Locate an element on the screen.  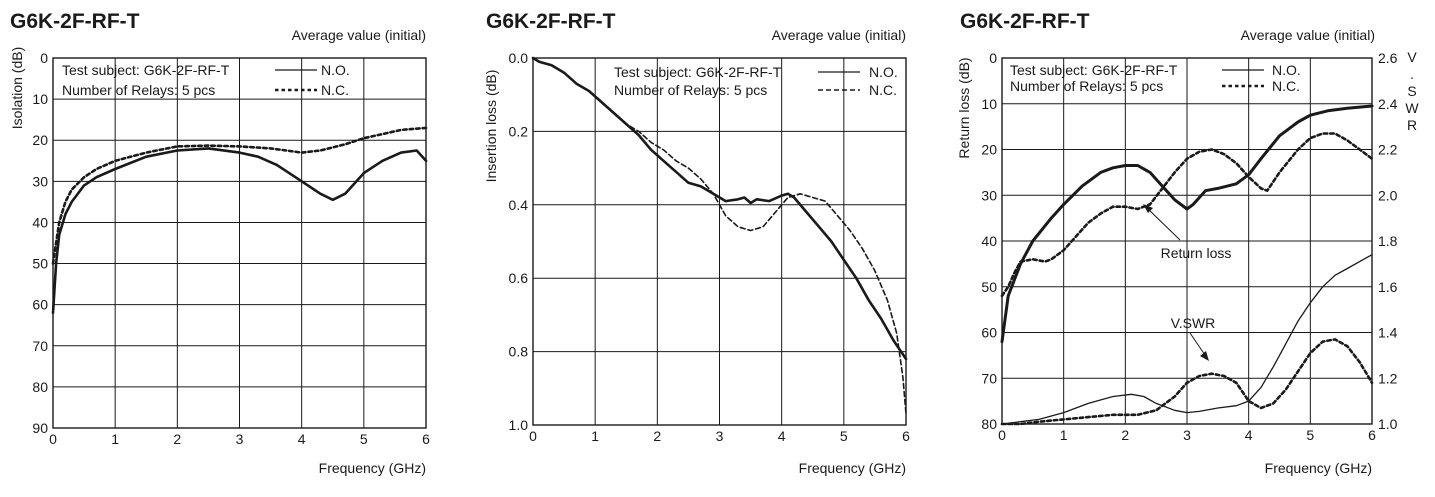
y2-tick-label: 1.0 is located at coordinates (1388, 424).